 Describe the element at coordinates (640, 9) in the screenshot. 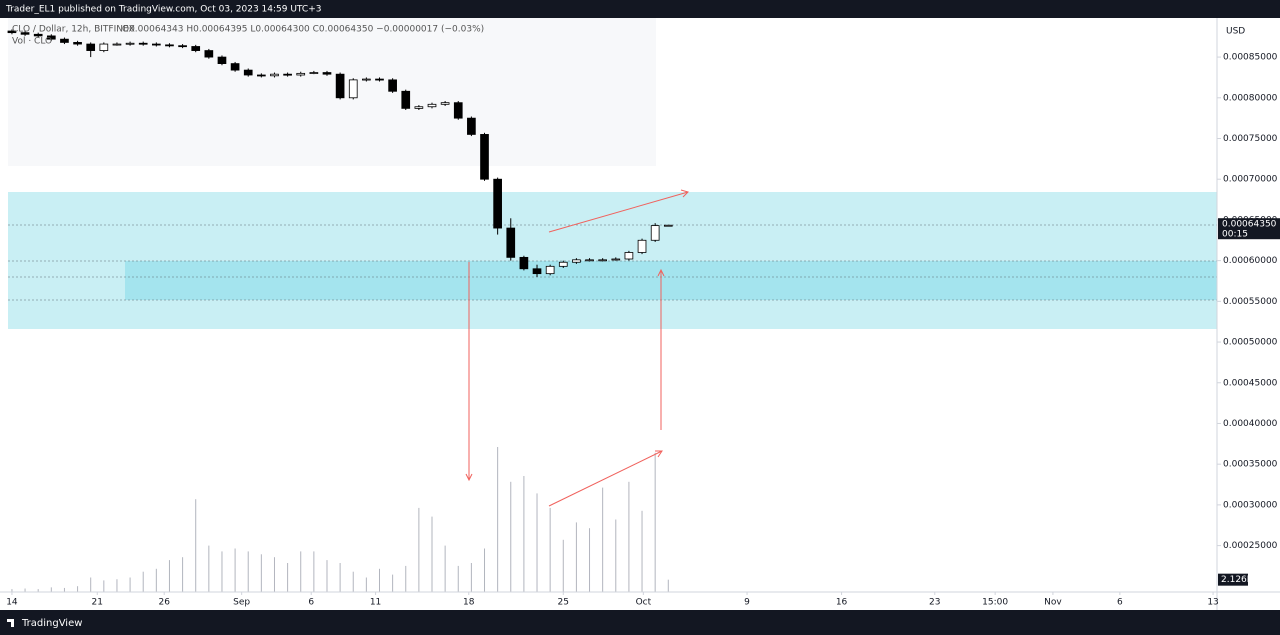

I see `top-bar` at that location.